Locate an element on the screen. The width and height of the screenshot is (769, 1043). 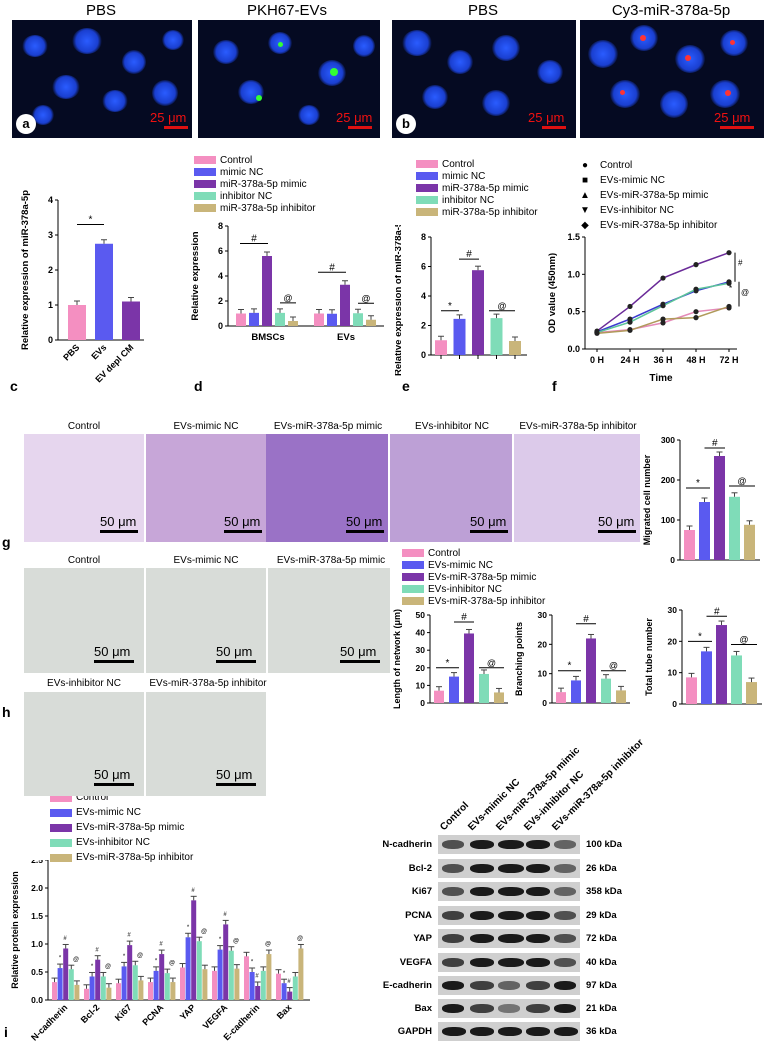
tube-image-mimic-nc: 50 μm is located at coordinates (206, 620).